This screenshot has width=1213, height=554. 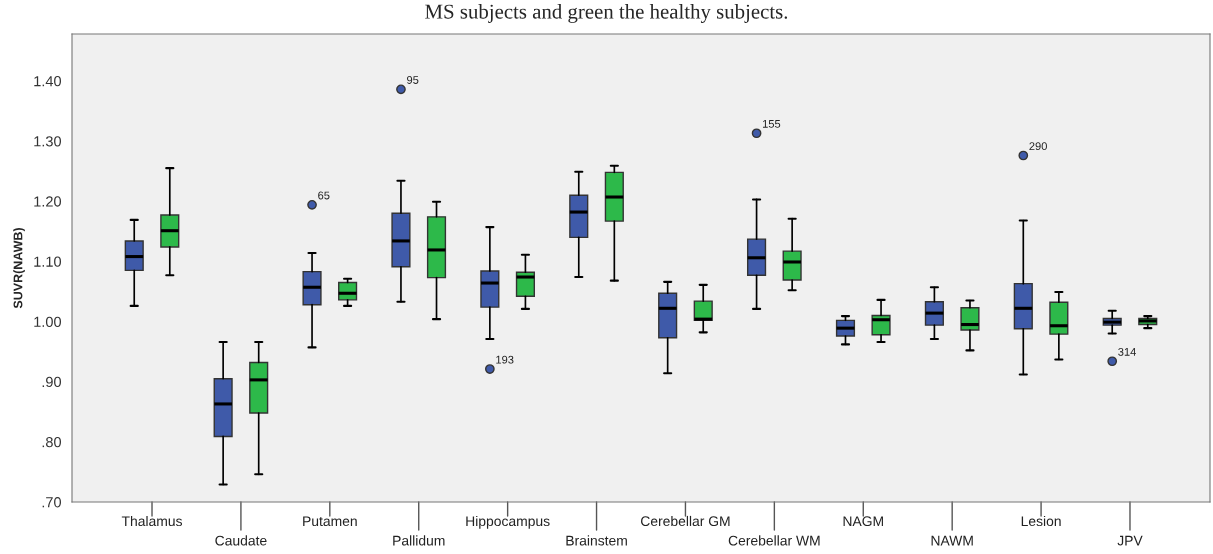 I want to click on x-tick-label: NAGM, so click(x=863, y=521).